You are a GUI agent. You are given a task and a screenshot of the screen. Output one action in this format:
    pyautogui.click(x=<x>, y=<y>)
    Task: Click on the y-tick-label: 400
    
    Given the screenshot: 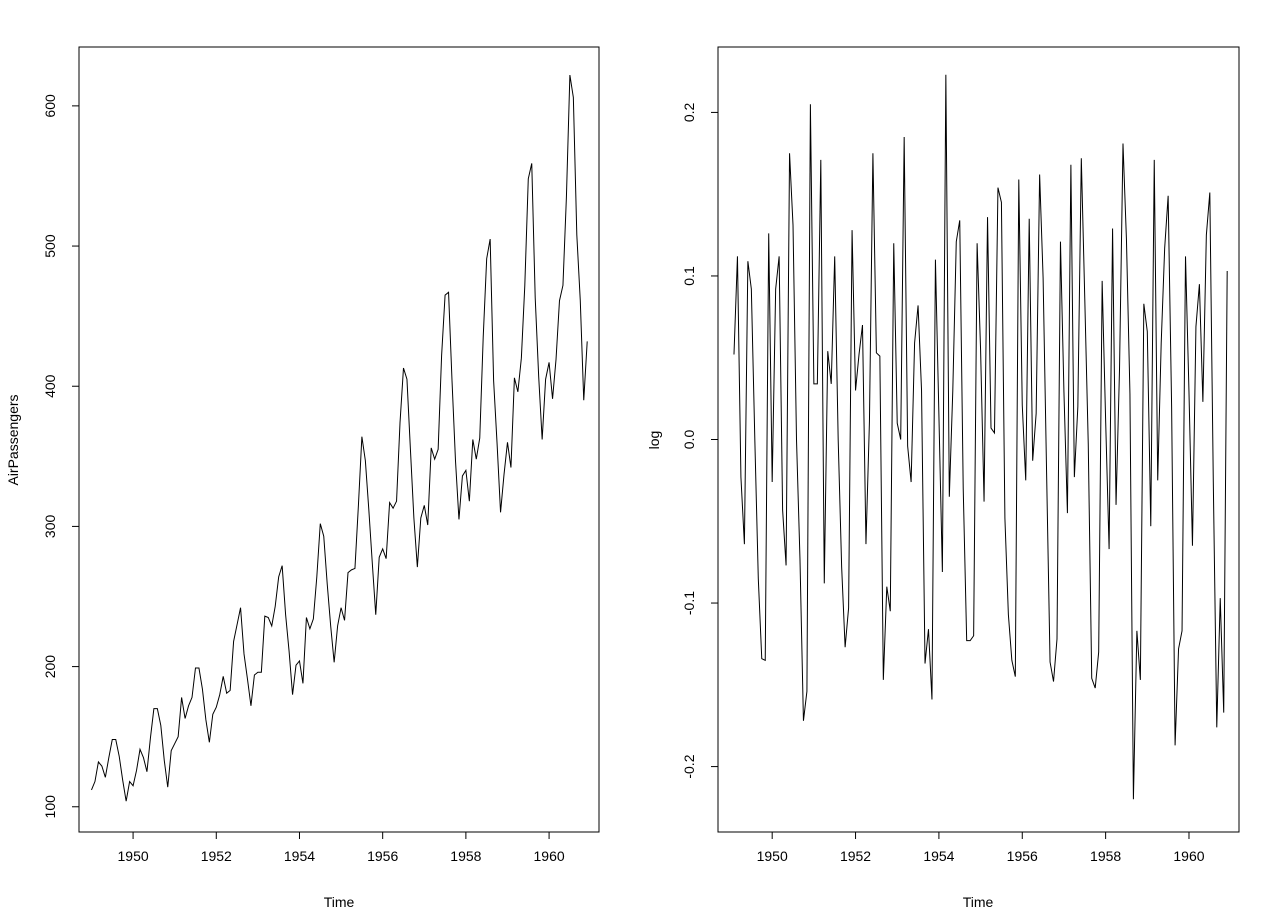 What is the action you would take?
    pyautogui.click(x=50, y=386)
    